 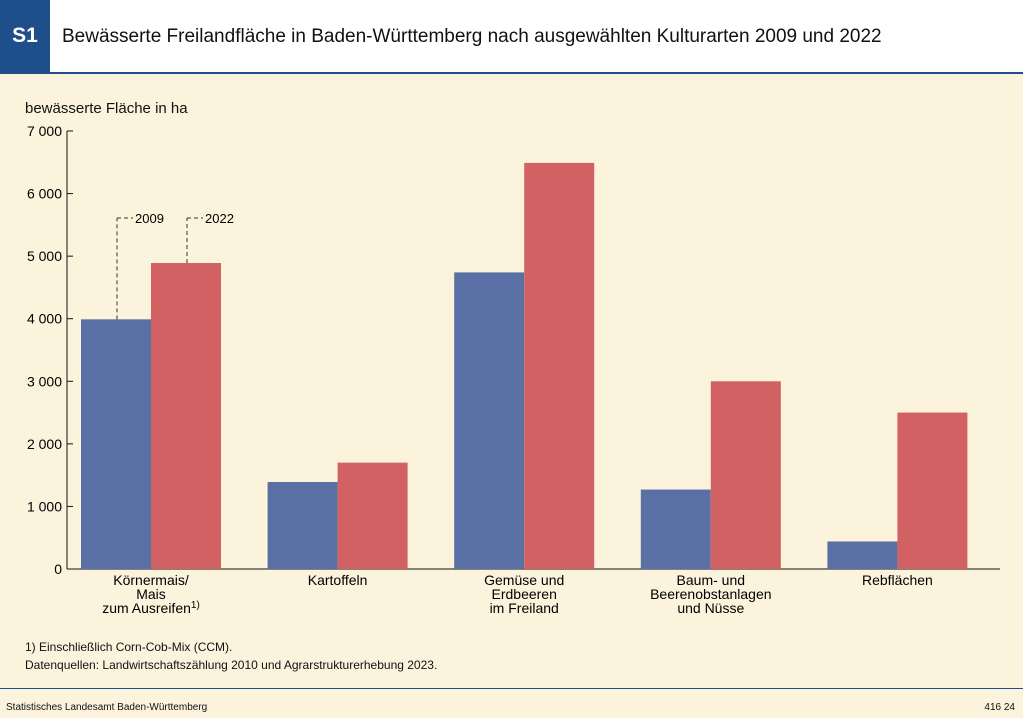 What do you see at coordinates (195, 605) in the screenshot?
I see `footnote-mark: 1)` at bounding box center [195, 605].